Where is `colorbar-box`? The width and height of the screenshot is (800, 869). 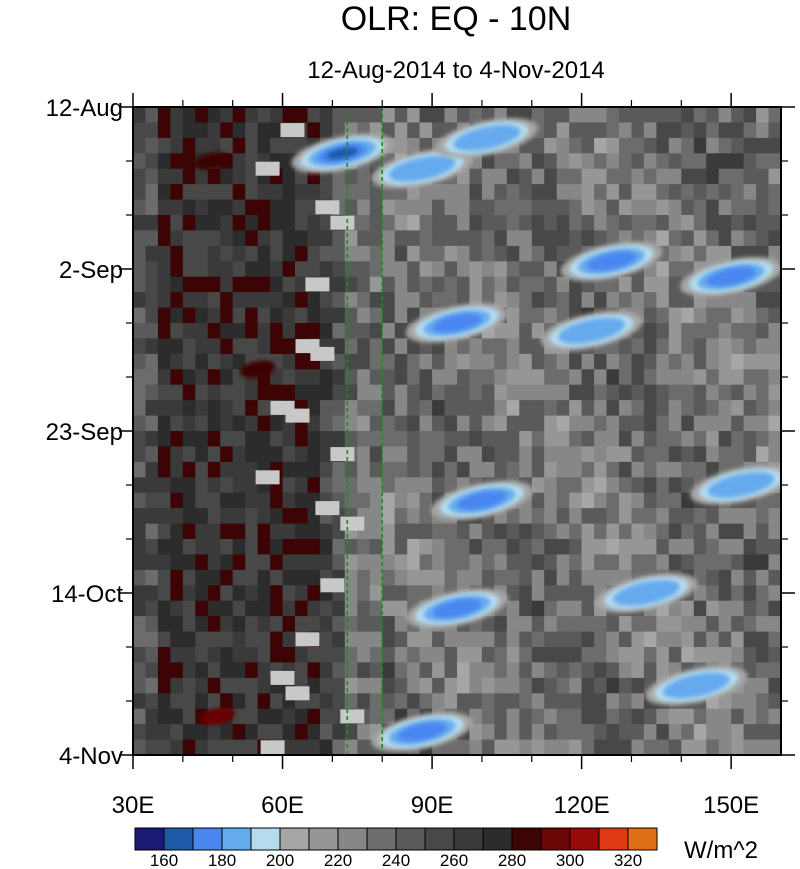
colorbar-box is located at coordinates (555, 839).